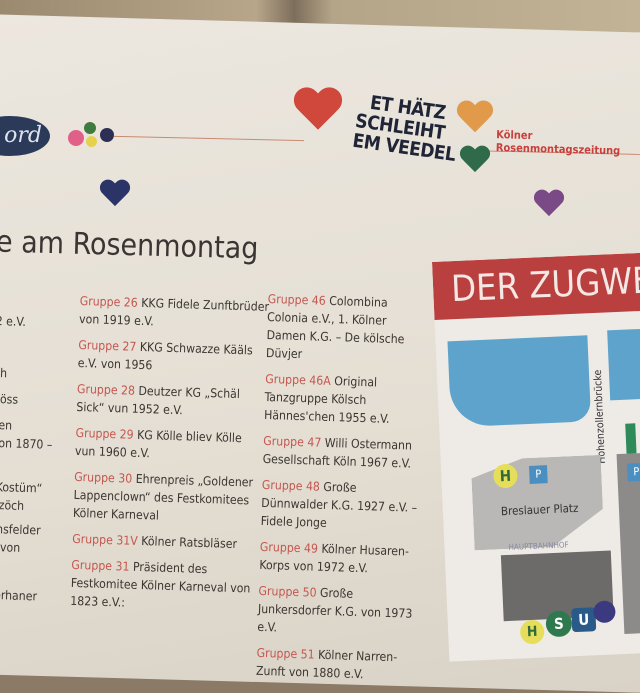 The height and width of the screenshot is (693, 640). Describe the element at coordinates (13, 321) in the screenshot. I see `text-fragment: 2 e.V.` at that location.